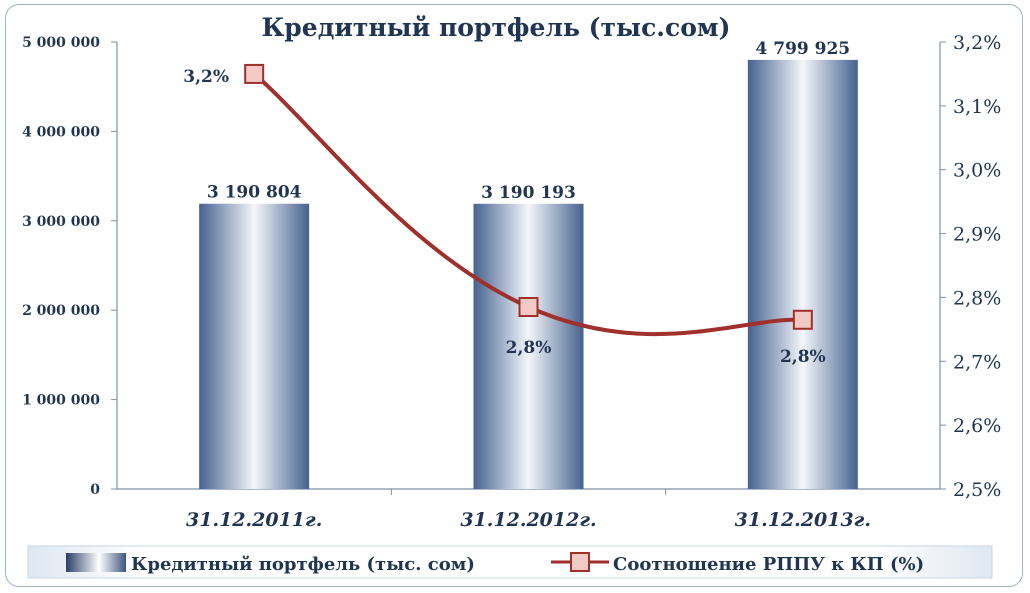 Image resolution: width=1030 pixels, height=593 pixels. I want to click on left-tick-label: 4 000 000, so click(61, 132).